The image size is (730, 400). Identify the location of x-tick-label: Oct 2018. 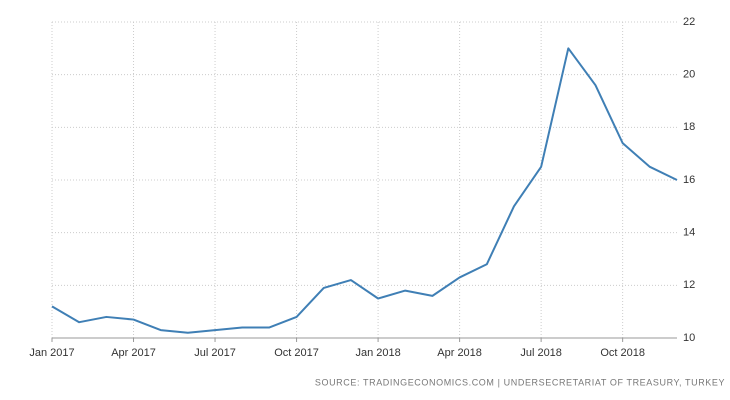
(622, 353).